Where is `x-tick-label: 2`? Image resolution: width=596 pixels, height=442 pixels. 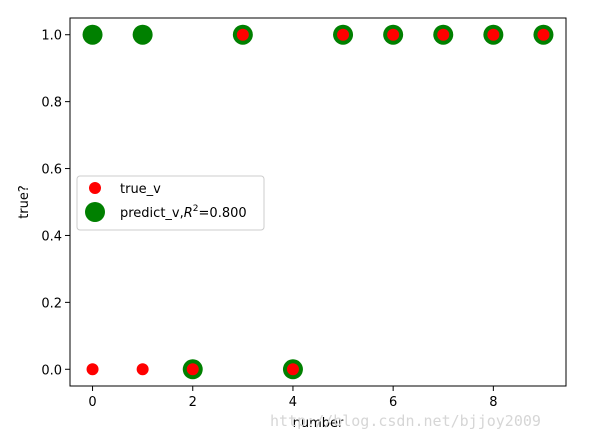
x-tick-label: 2 is located at coordinates (193, 402).